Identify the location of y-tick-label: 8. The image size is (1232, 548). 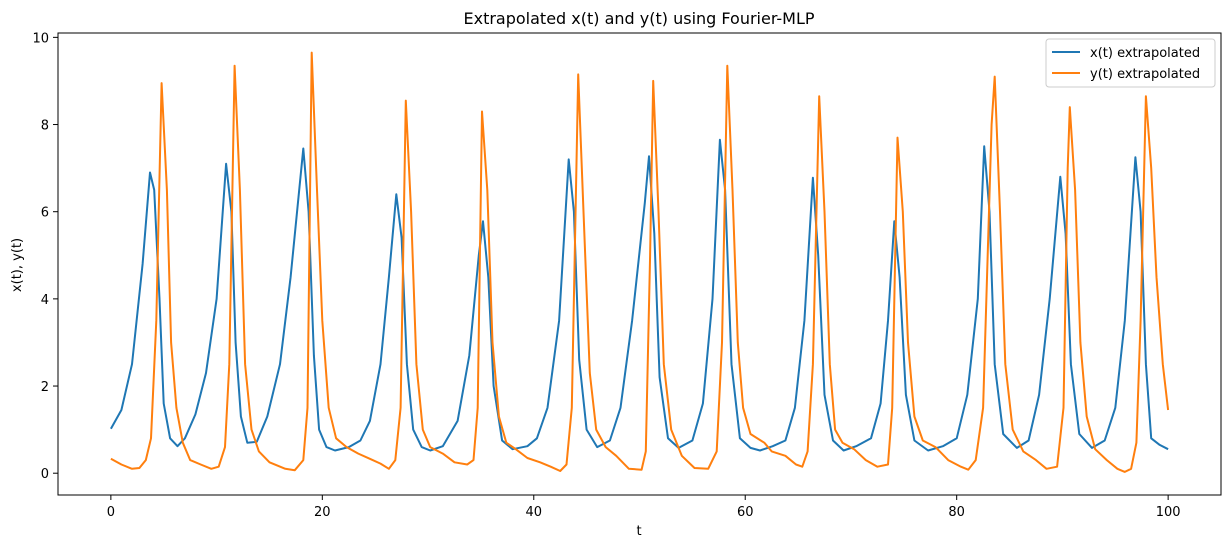
(45, 126).